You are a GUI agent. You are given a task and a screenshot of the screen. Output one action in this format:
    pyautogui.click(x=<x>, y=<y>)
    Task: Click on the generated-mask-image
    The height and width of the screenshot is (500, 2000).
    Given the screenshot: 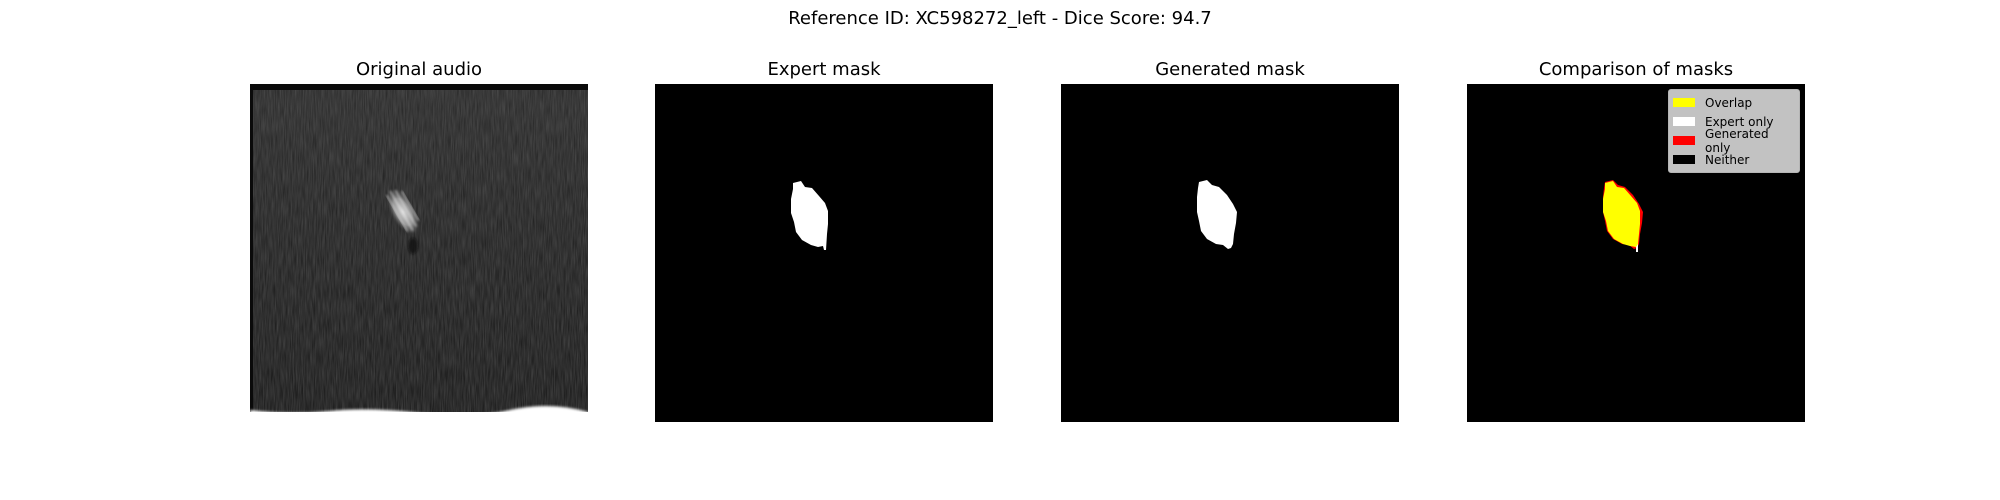 What is the action you would take?
    pyautogui.click(x=1230, y=253)
    